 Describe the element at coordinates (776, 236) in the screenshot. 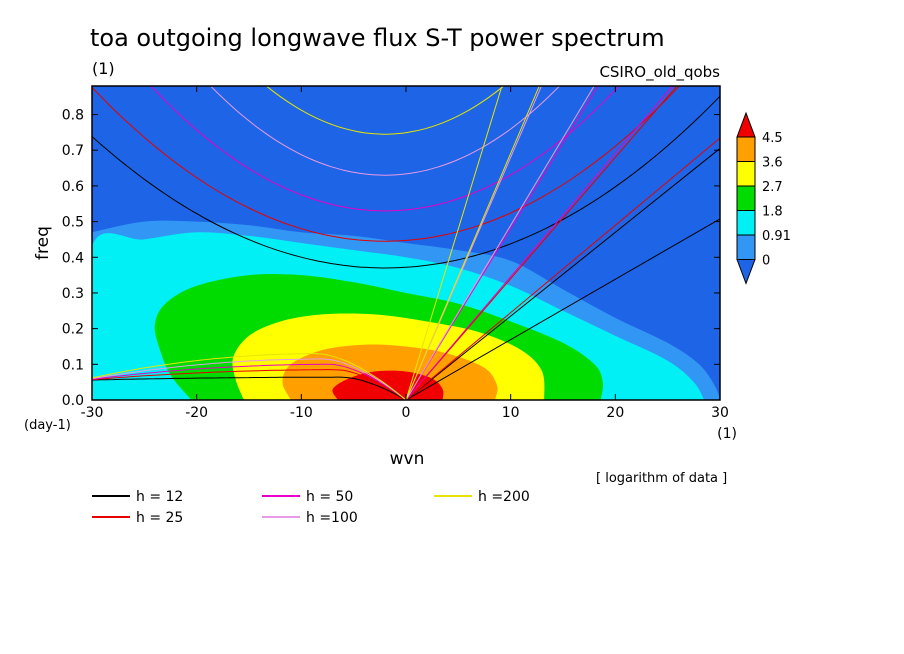

I see `colorbar-label: 0.91` at that location.